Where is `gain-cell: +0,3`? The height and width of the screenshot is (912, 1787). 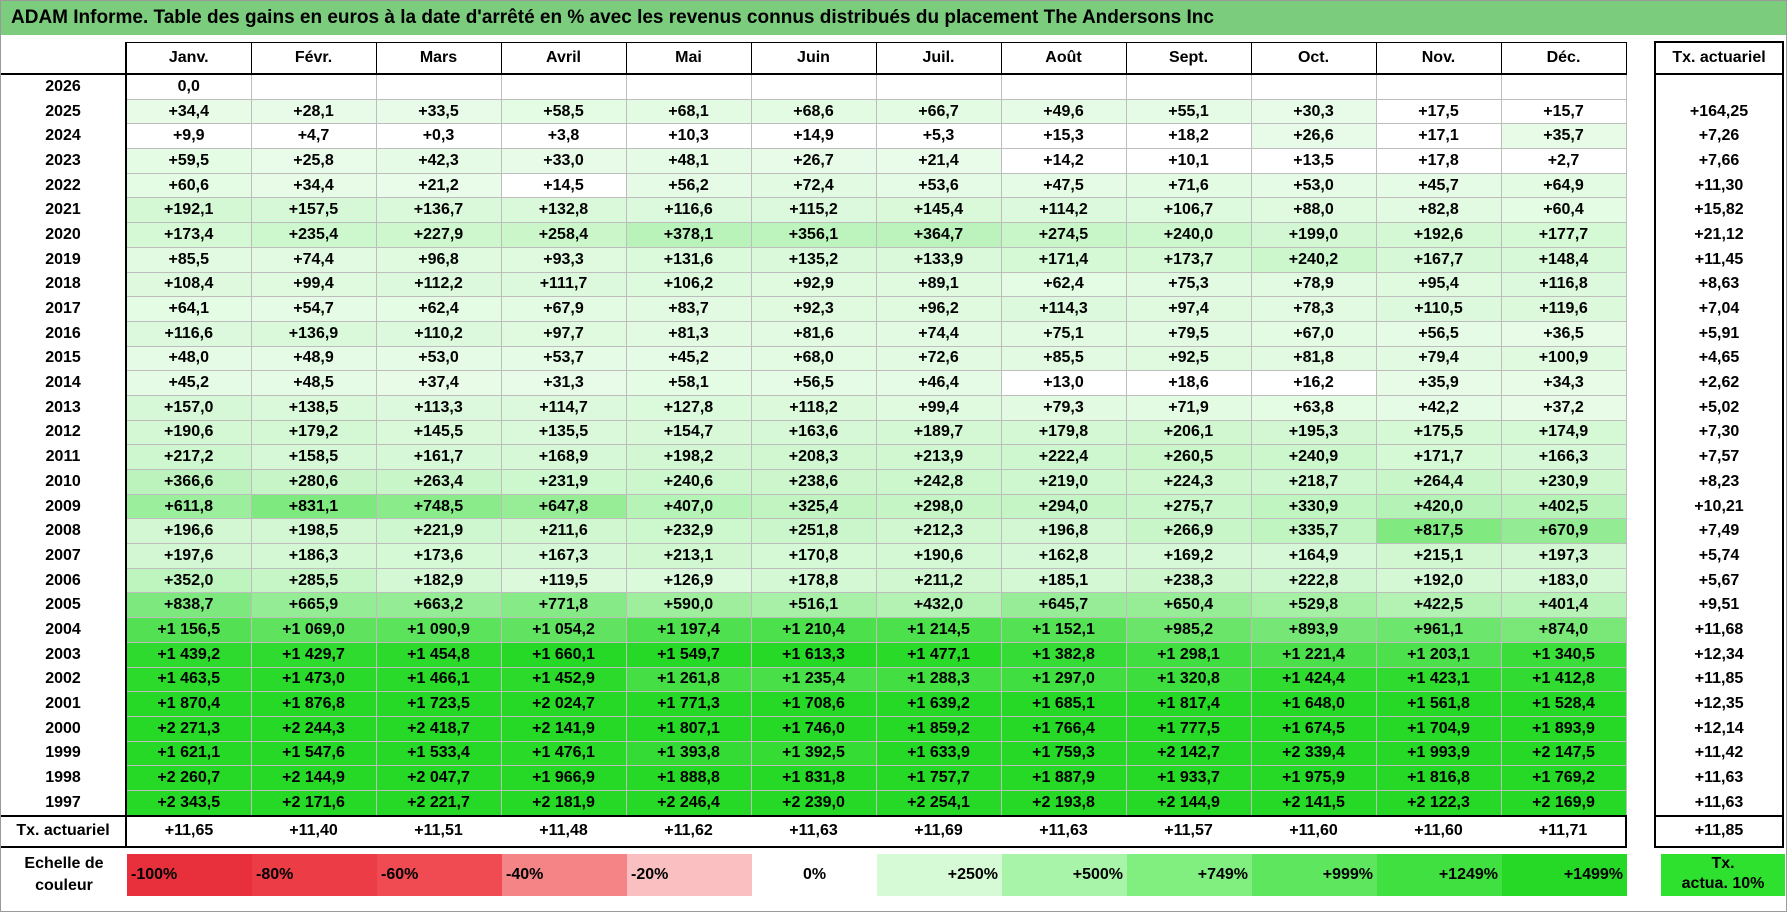 gain-cell: +0,3 is located at coordinates (438, 136).